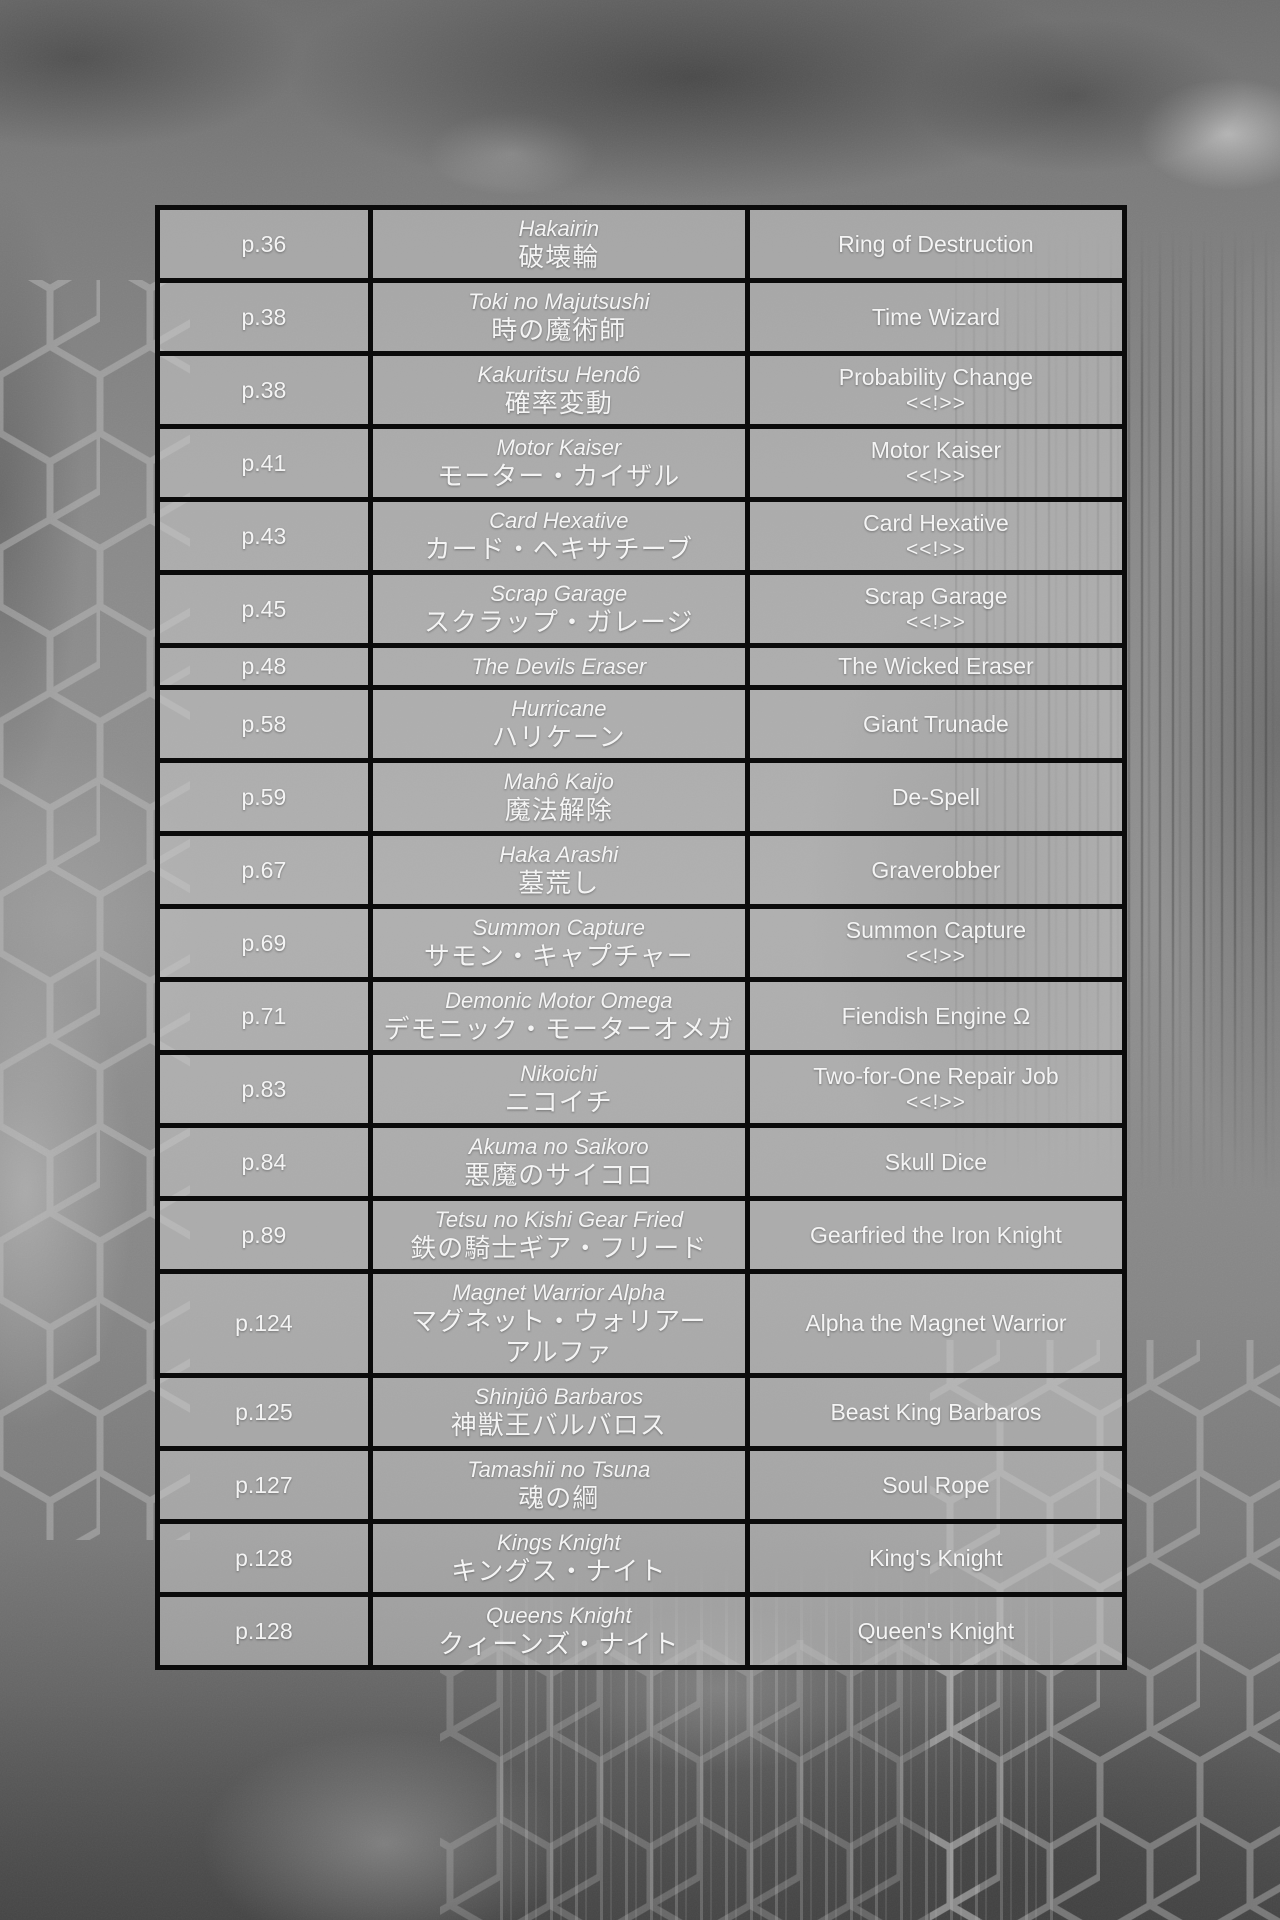  I want to click on english-name-cell: King's Knight, so click(936, 1558).